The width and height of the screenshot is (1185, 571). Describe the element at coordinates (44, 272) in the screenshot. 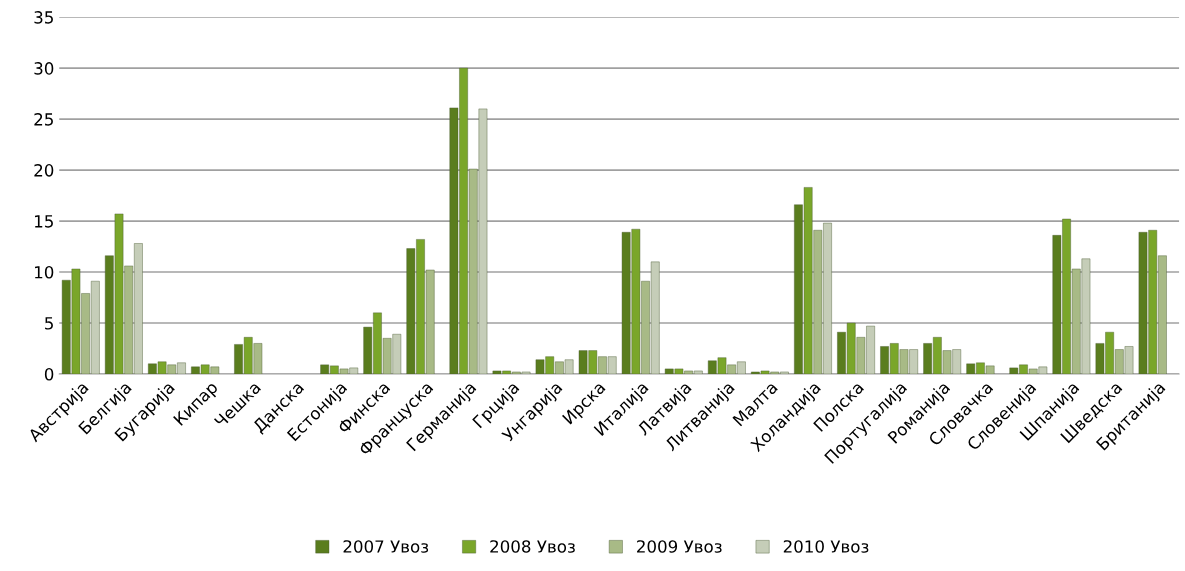

I see `y-tick-label: 10` at that location.